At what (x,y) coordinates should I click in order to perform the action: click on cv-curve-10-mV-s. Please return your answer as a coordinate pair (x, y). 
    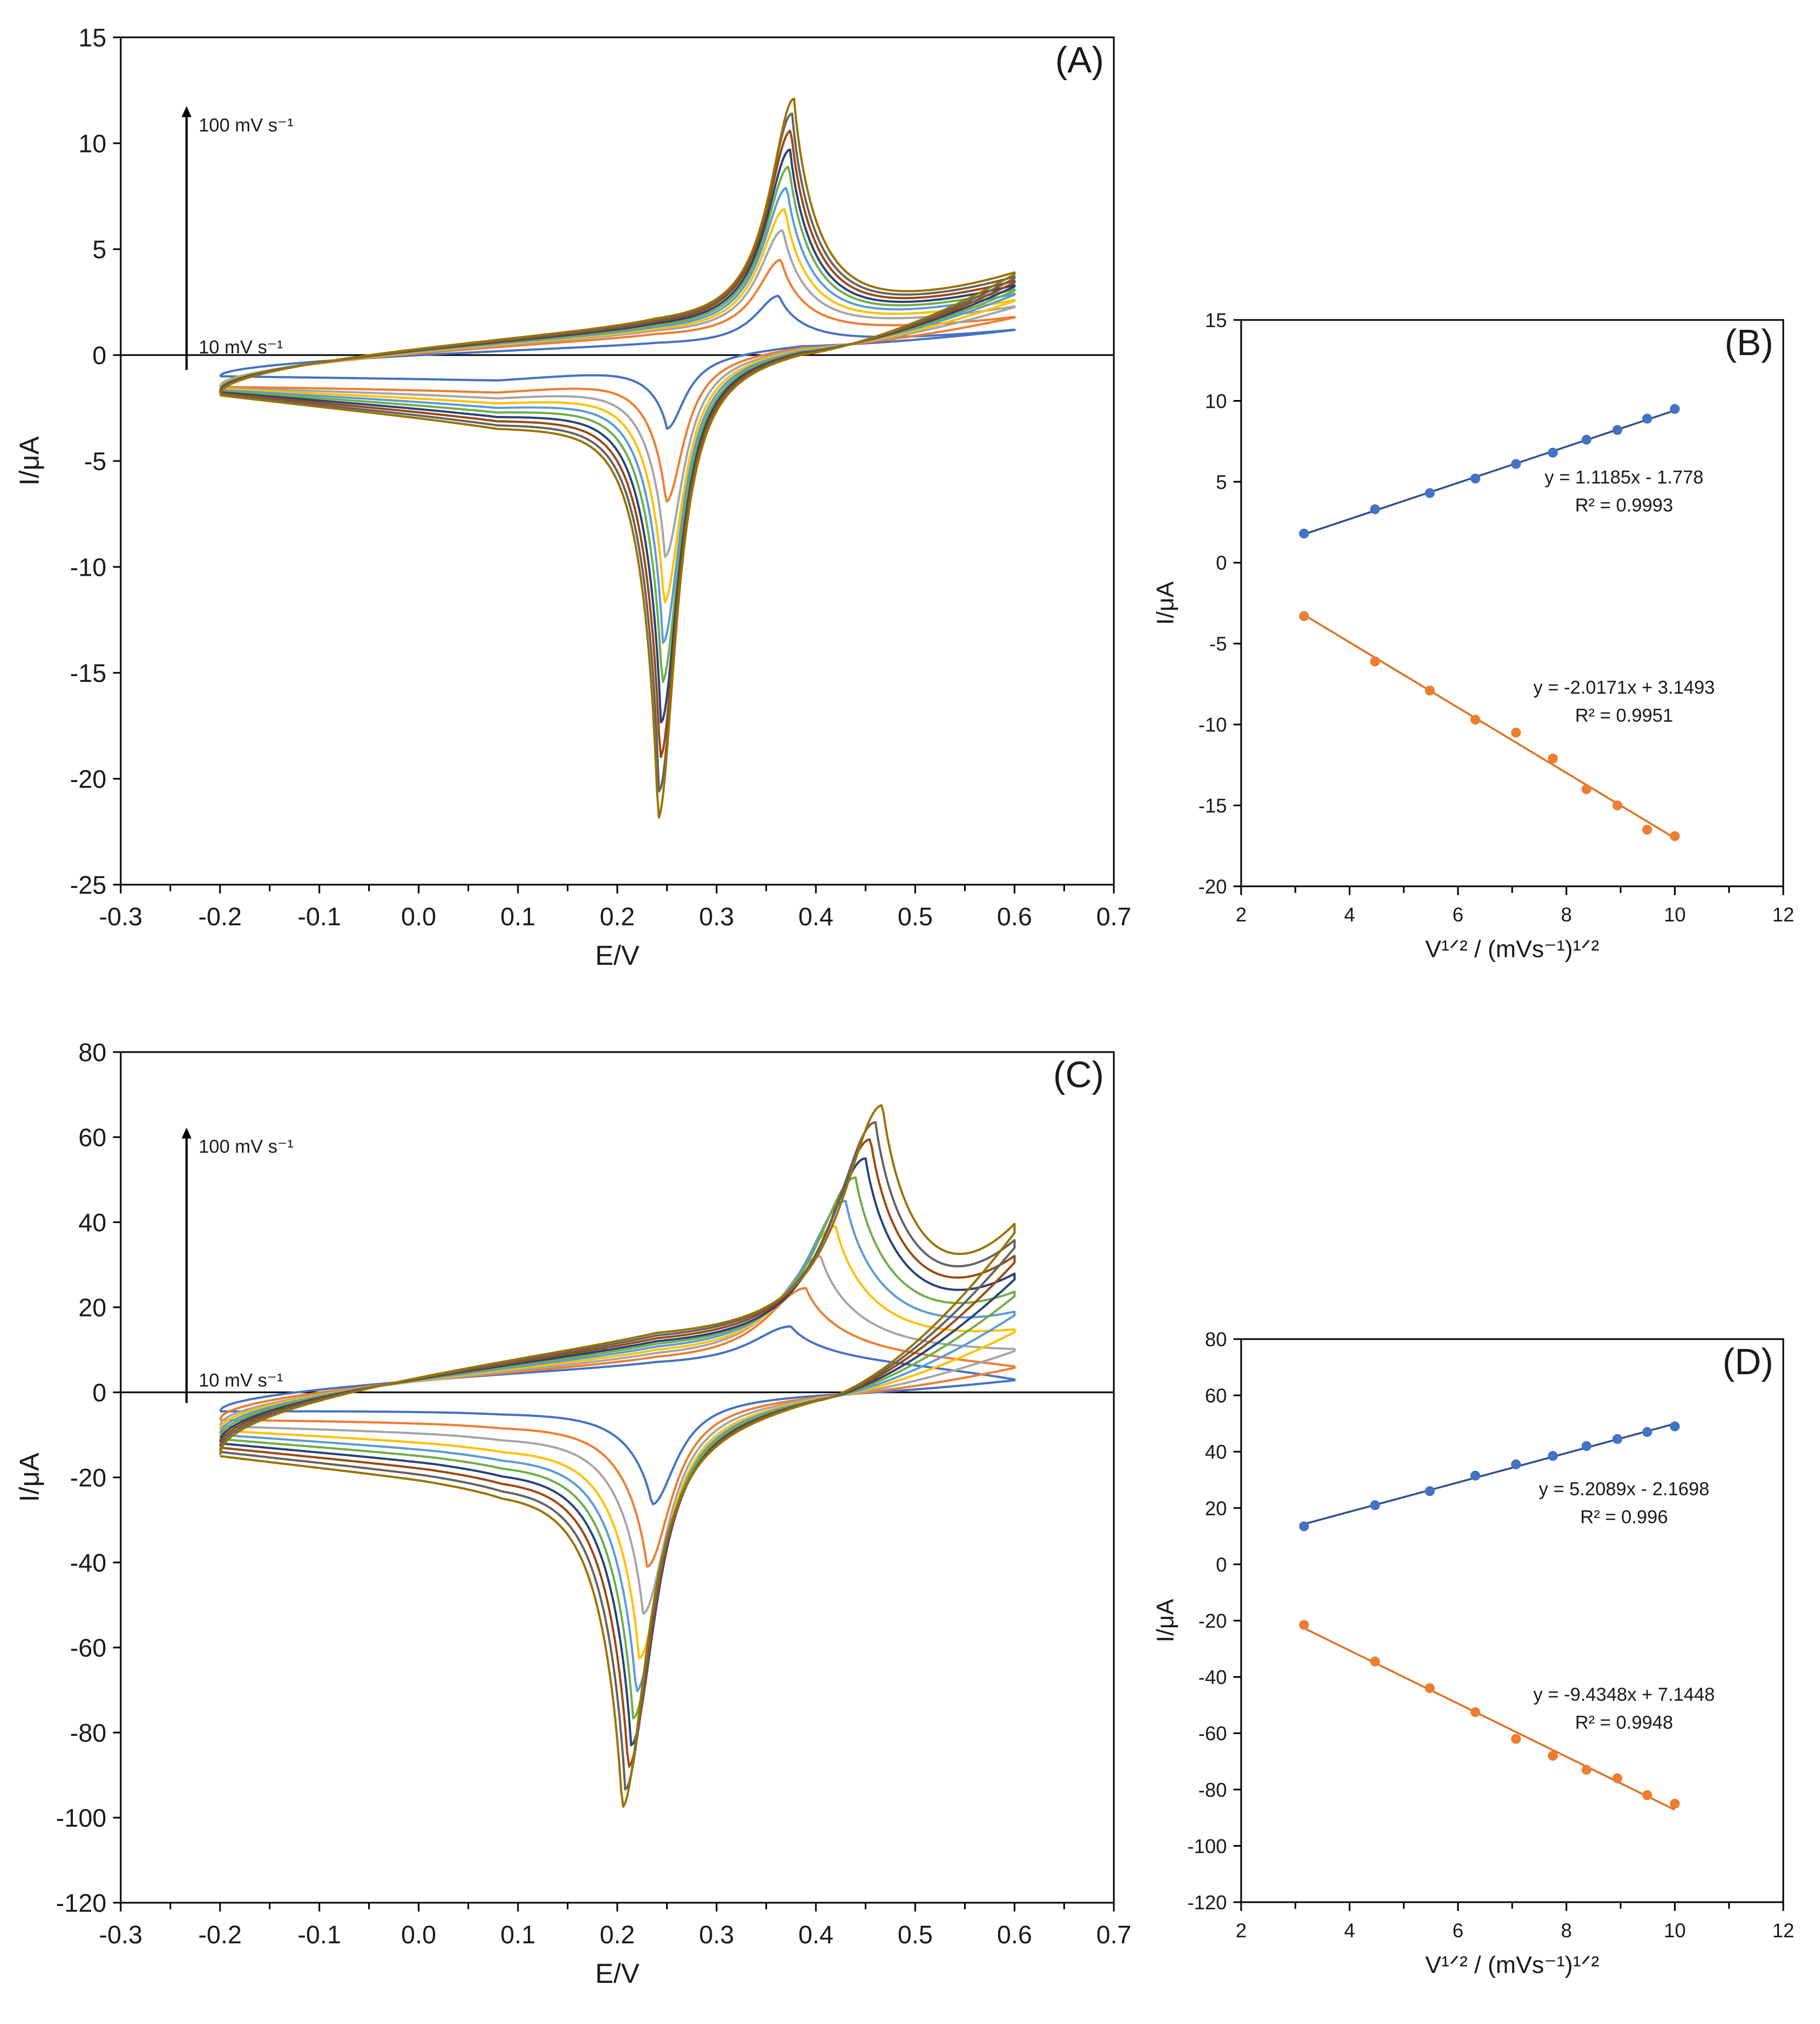
    Looking at the image, I should click on (617, 362).